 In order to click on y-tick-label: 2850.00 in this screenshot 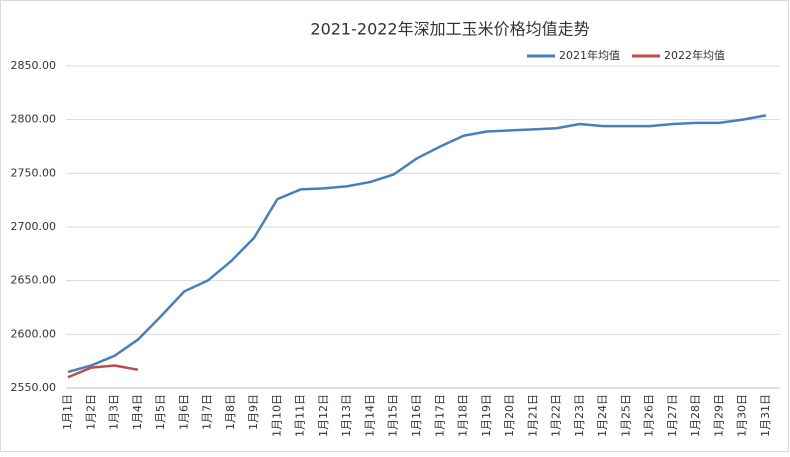, I will do `click(34, 65)`.